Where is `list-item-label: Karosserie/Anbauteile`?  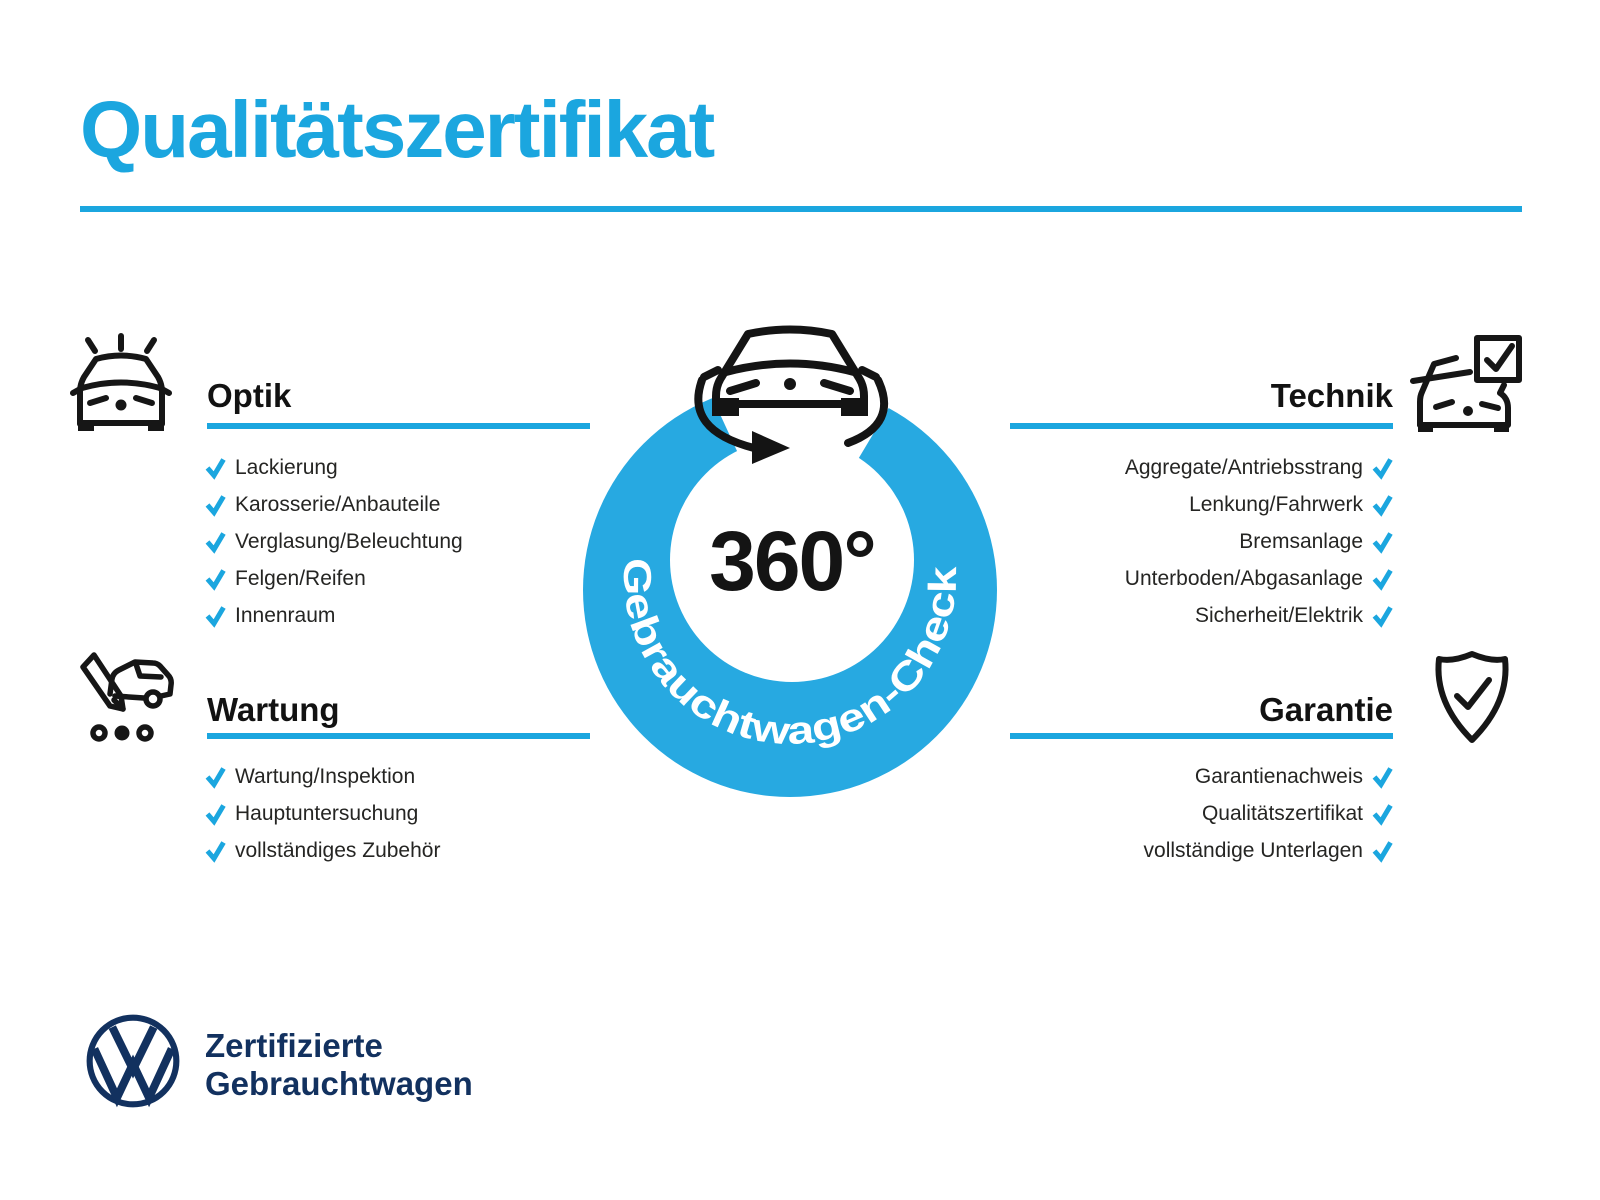
list-item-label: Karosserie/Anbauteile is located at coordinates (338, 504).